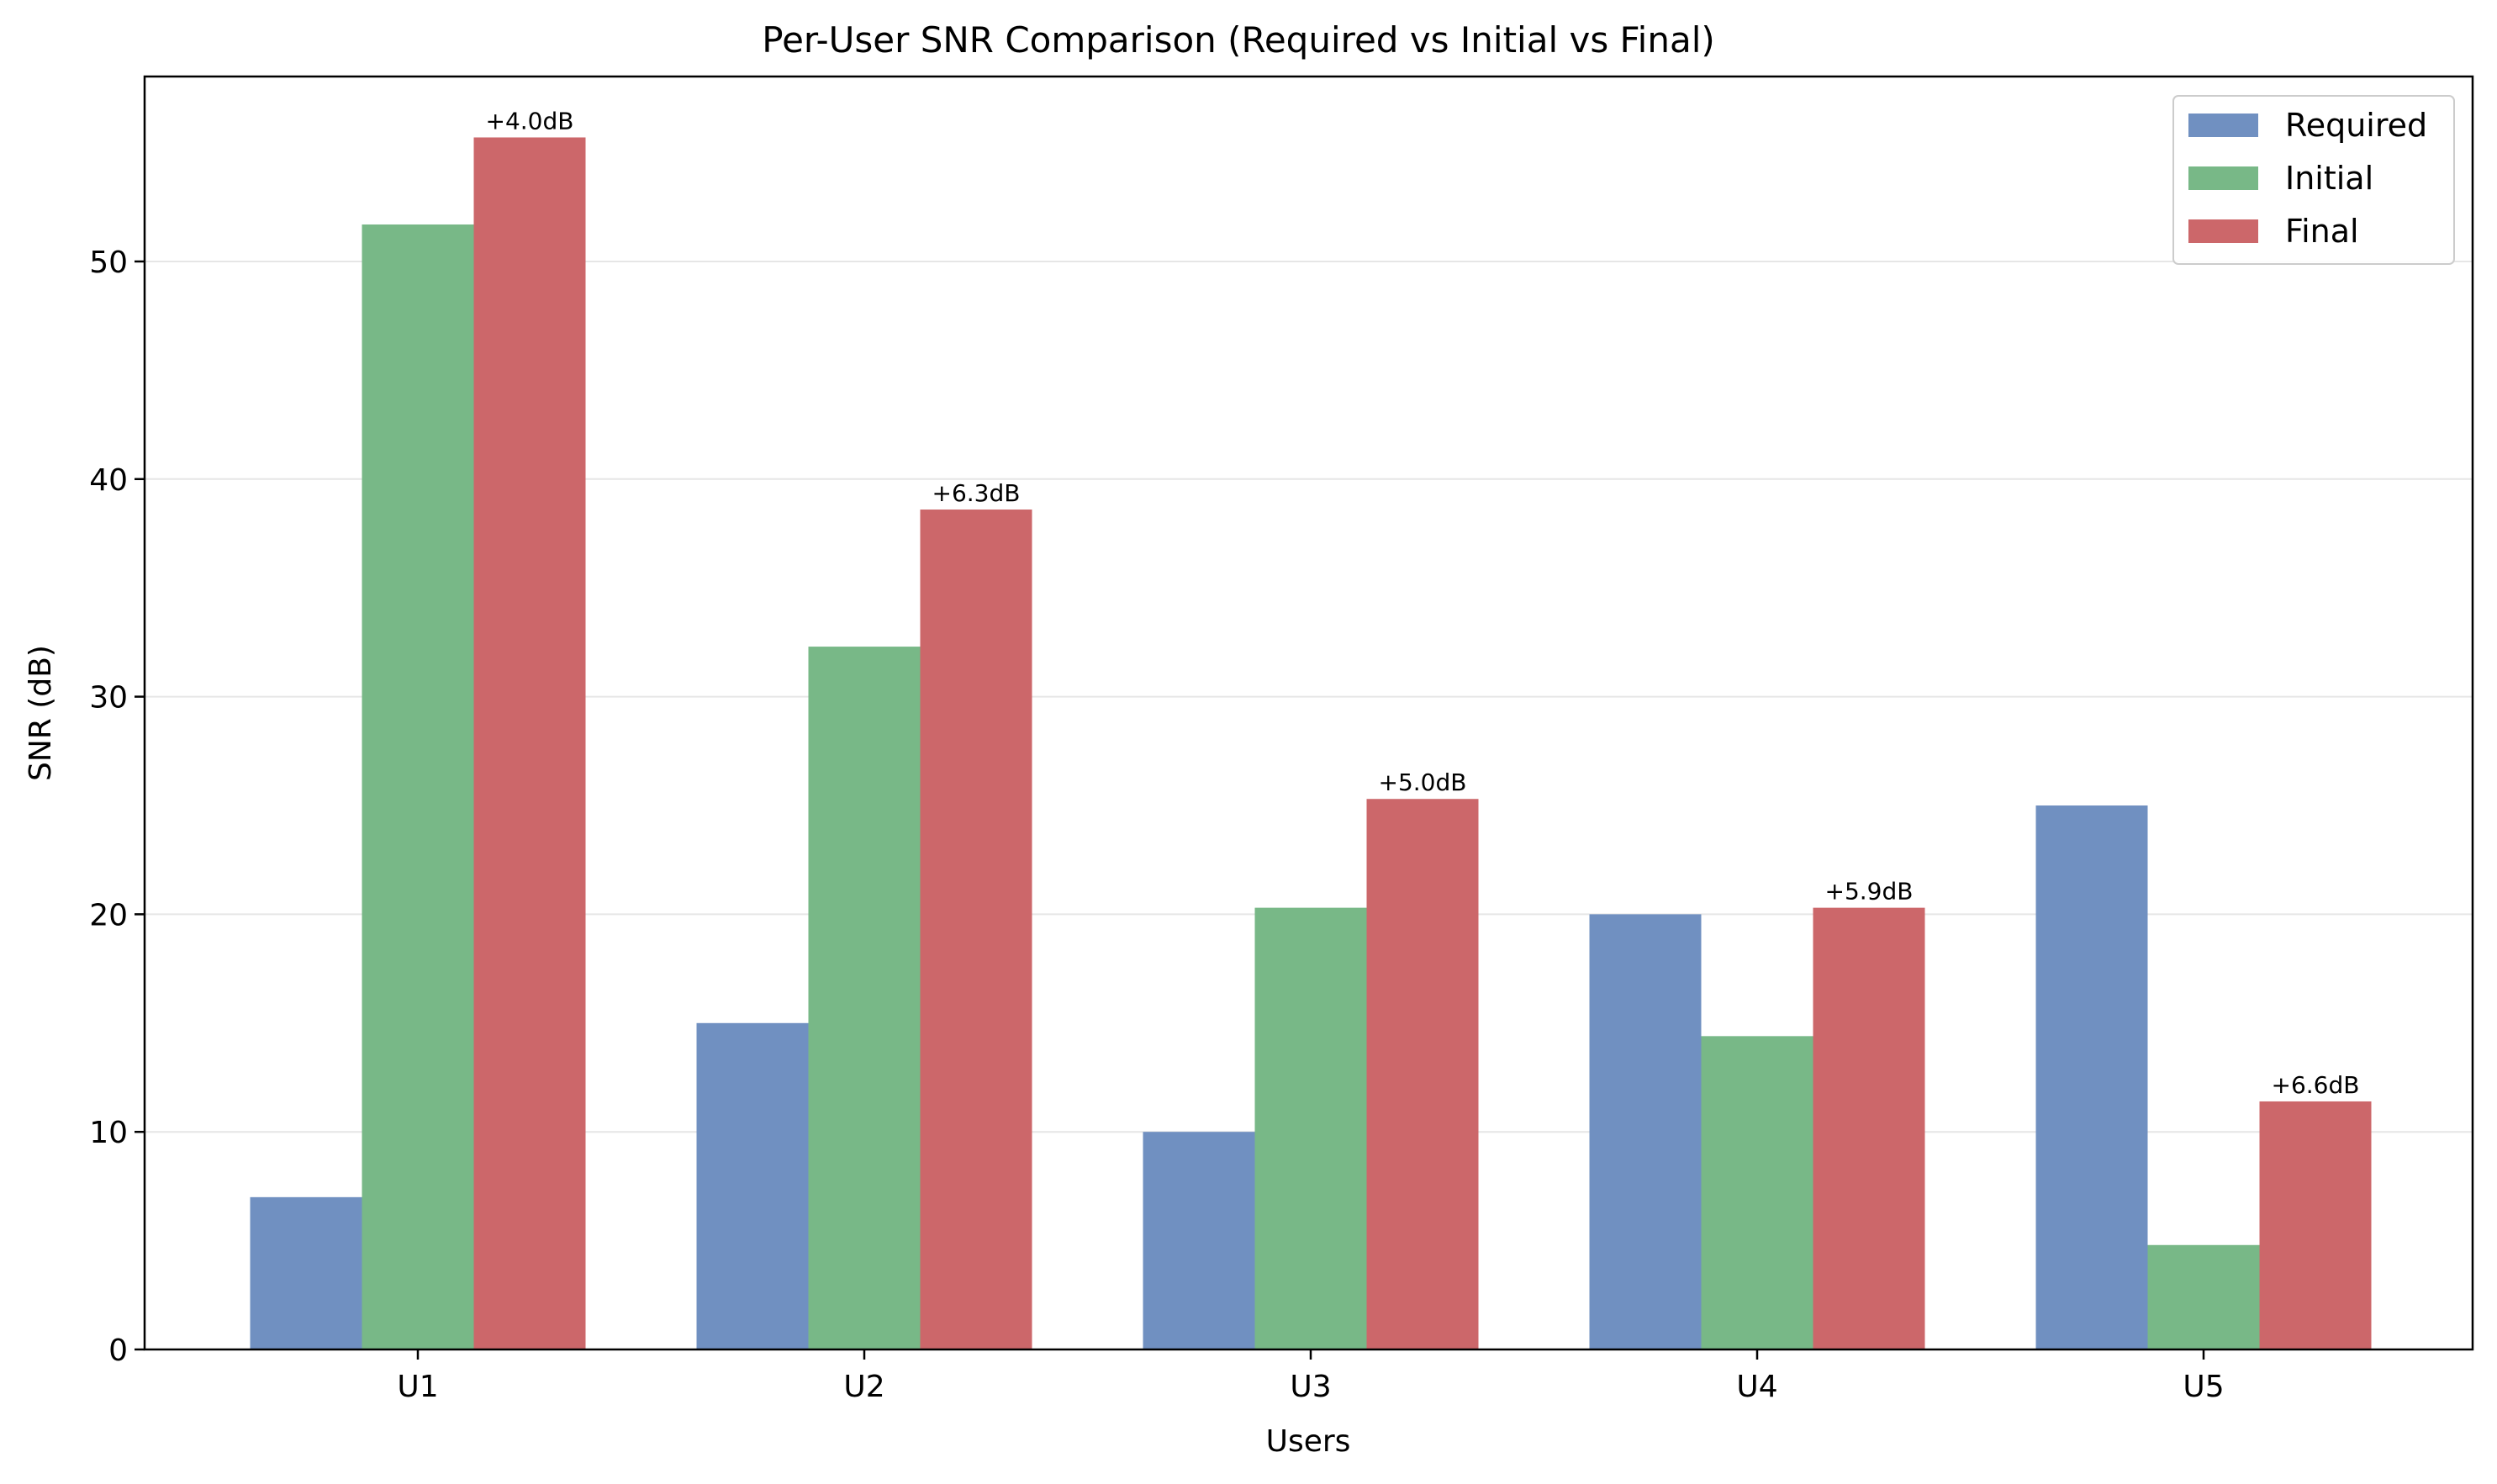 The image size is (2497, 1484). What do you see at coordinates (306, 1272) in the screenshot?
I see `bar-required-u1` at bounding box center [306, 1272].